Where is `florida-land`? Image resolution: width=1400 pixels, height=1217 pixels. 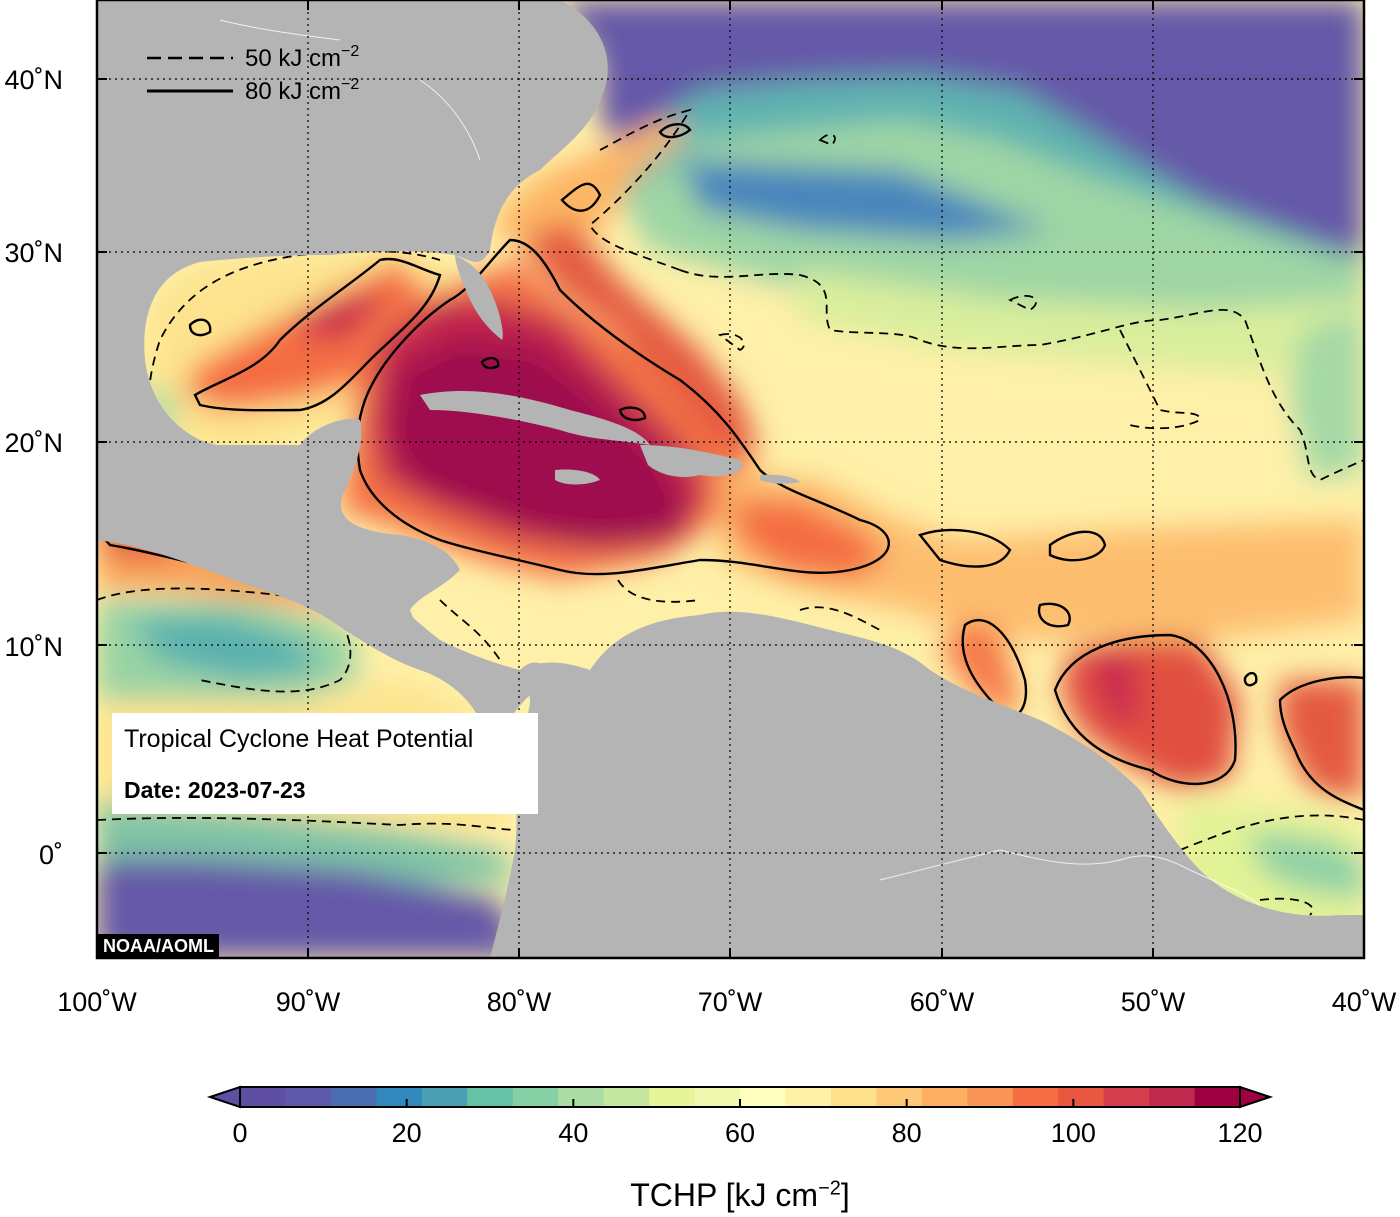 florida-land is located at coordinates (479, 297).